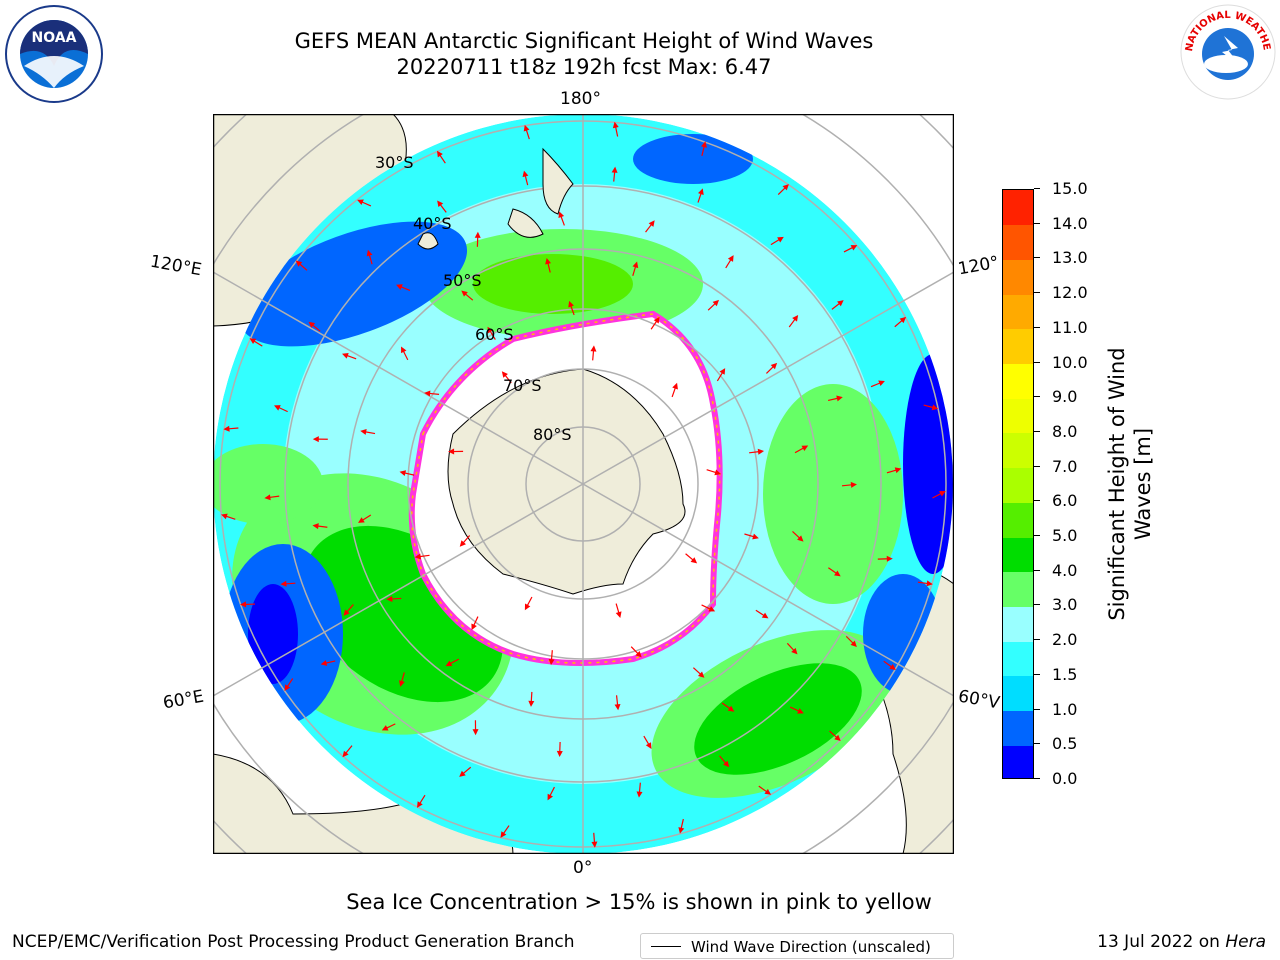  What do you see at coordinates (1061, 189) in the screenshot?
I see `colorbar-tick: 15.0` at bounding box center [1061, 189].